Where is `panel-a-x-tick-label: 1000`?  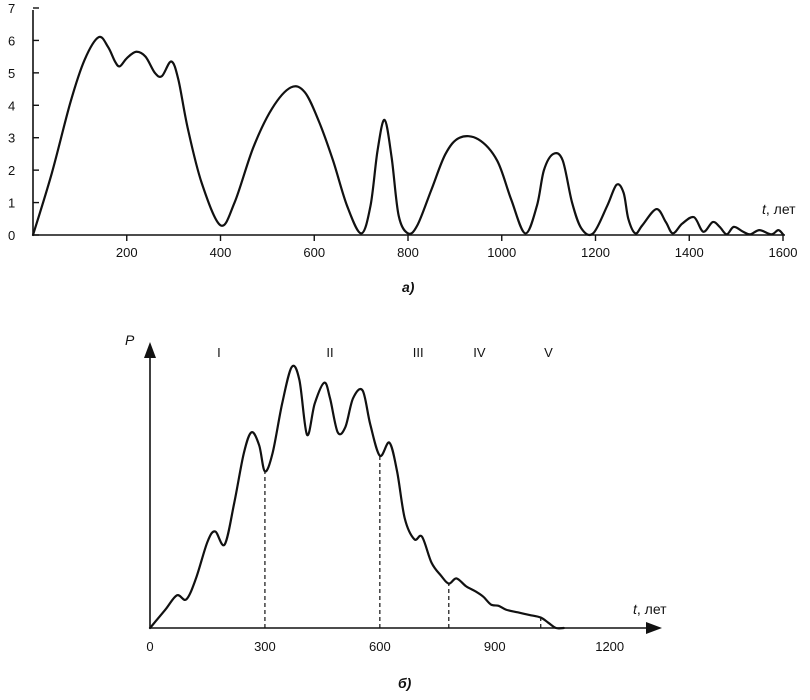
panel-a-x-tick-label: 1000 is located at coordinates (501, 252).